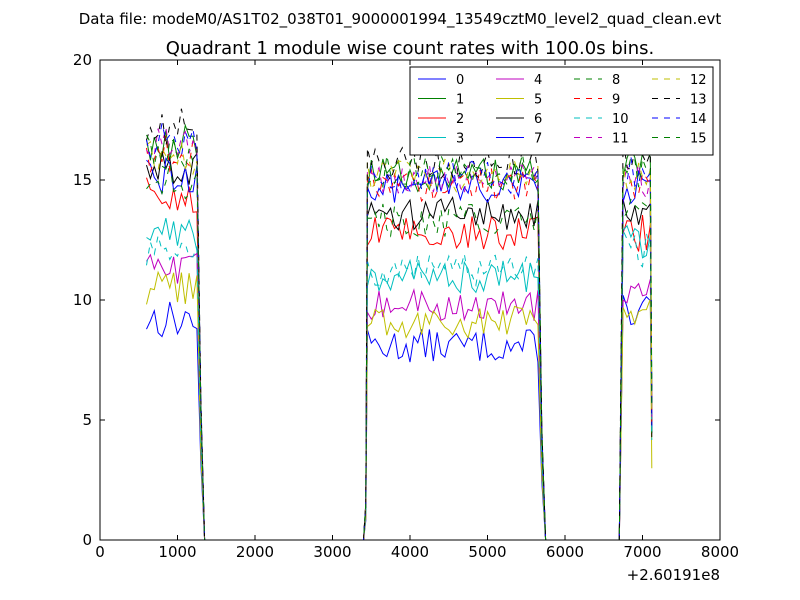 The image size is (800, 600). Describe the element at coordinates (565, 552) in the screenshot. I see `x-tick-label: 6000` at that location.